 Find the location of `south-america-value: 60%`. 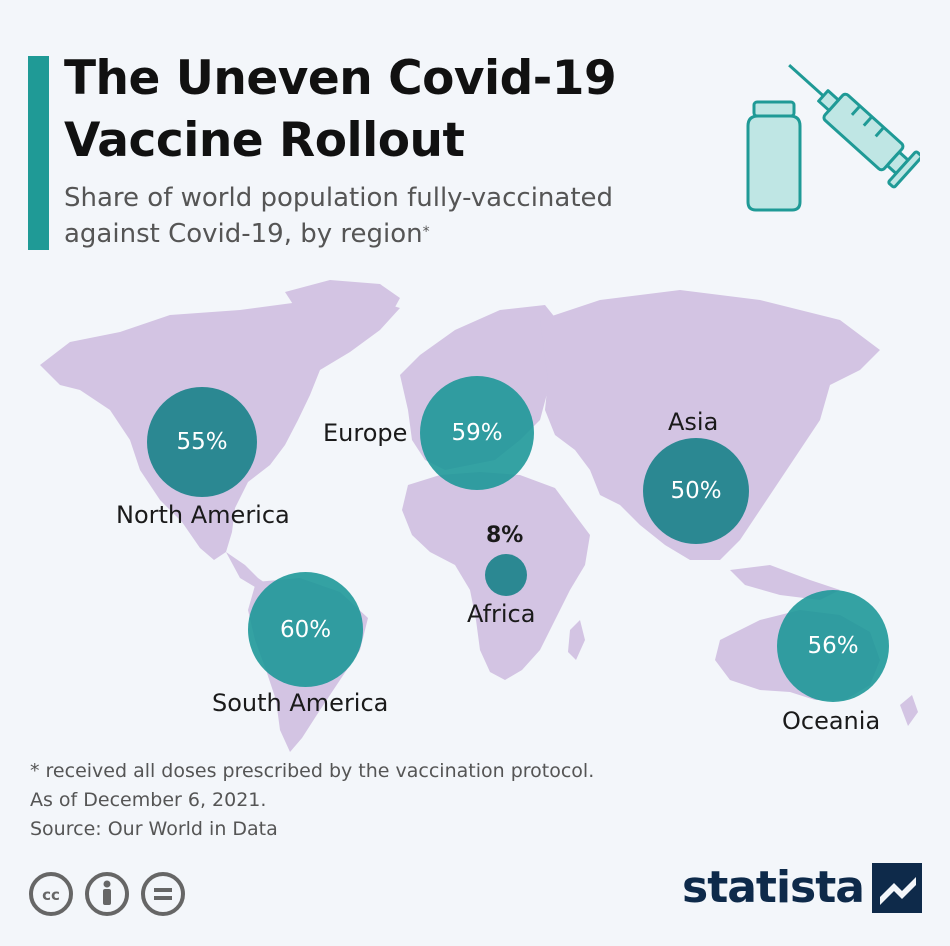

south-america-value: 60% is located at coordinates (305, 629).